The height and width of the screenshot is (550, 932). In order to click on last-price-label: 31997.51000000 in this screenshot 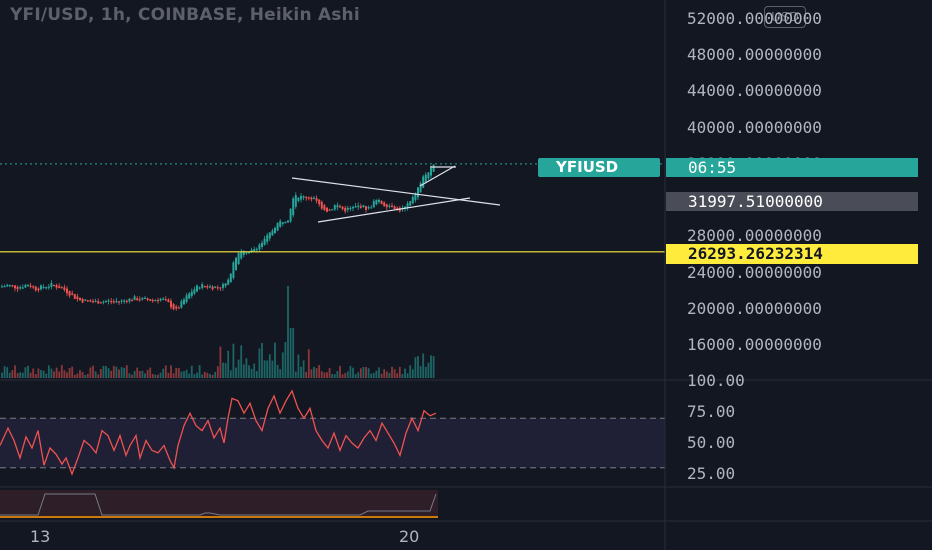, I will do `click(792, 201)`.